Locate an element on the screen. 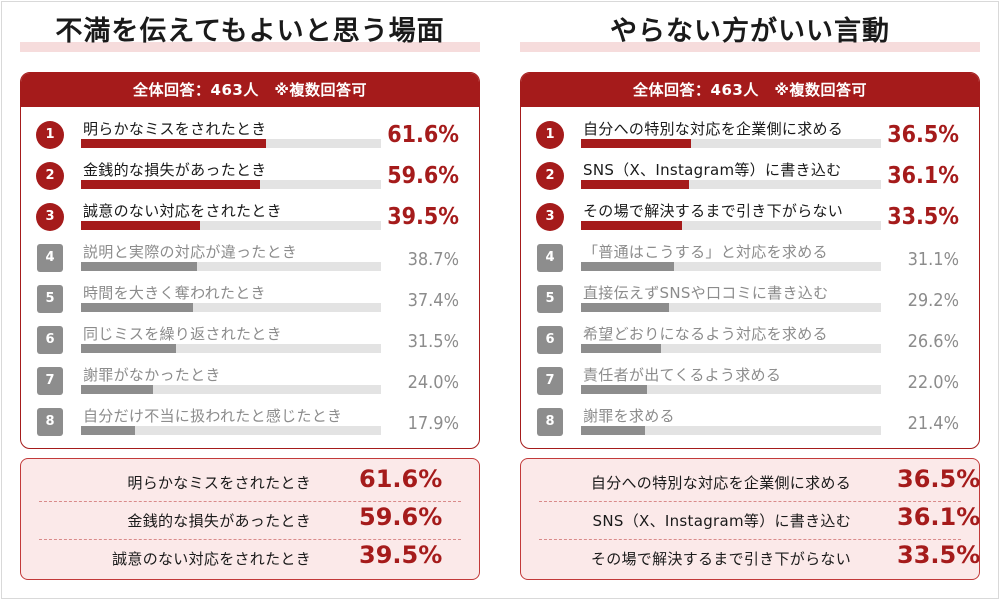 This screenshot has height=600, width=1000. row-label: 時間を大きく奪われたとき is located at coordinates (174, 293).